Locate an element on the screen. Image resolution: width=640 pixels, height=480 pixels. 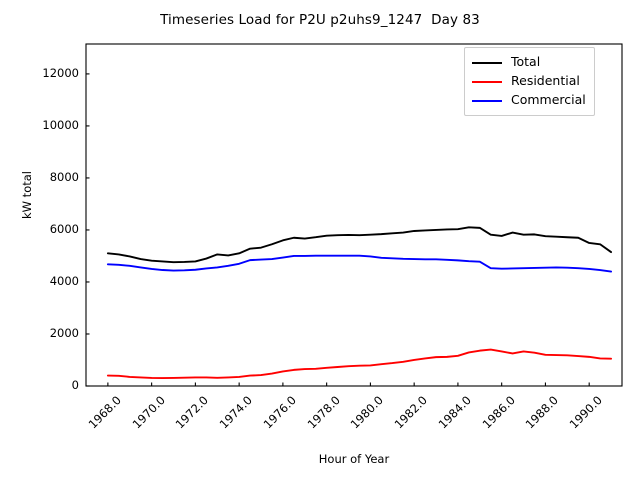
y-tick-label: 0 is located at coordinates (75, 385).